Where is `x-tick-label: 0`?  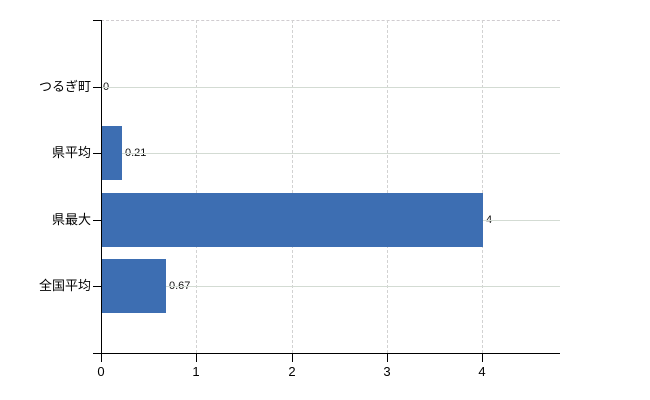 x-tick-label: 0 is located at coordinates (101, 371).